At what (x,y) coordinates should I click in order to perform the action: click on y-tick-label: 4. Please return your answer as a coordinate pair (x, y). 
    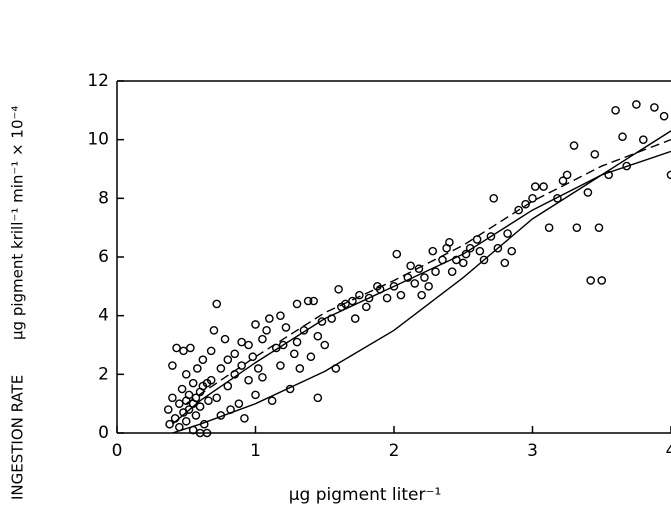
    Looking at the image, I should click on (103, 316).